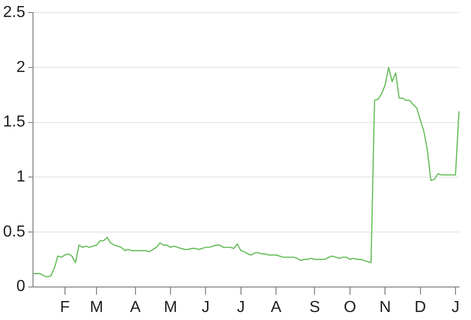  Describe the element at coordinates (14, 122) in the screenshot. I see `y-tick-label: 1.5` at that location.